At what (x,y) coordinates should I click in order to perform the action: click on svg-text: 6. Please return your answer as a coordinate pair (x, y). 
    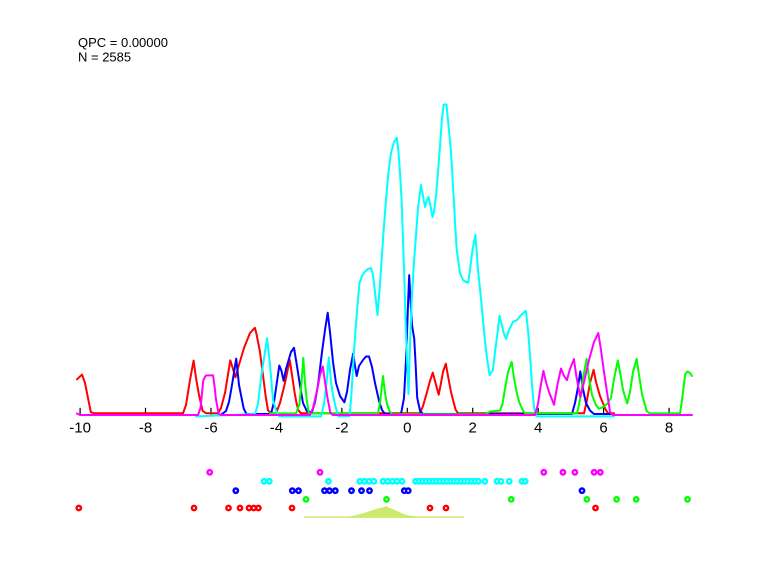
    Looking at the image, I should click on (603, 428).